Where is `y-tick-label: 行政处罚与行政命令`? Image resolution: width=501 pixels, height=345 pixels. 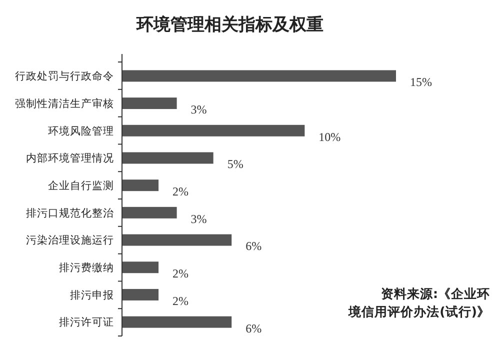 y-tick-label: 行政处罚与行政命令 is located at coordinates (64, 76).